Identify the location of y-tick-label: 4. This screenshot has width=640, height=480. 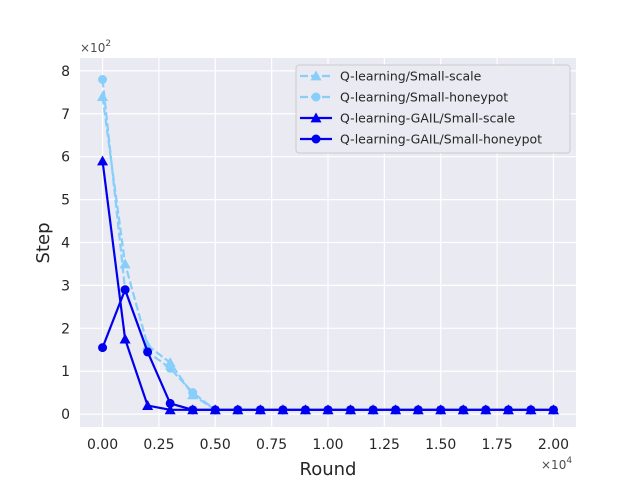
(65, 244).